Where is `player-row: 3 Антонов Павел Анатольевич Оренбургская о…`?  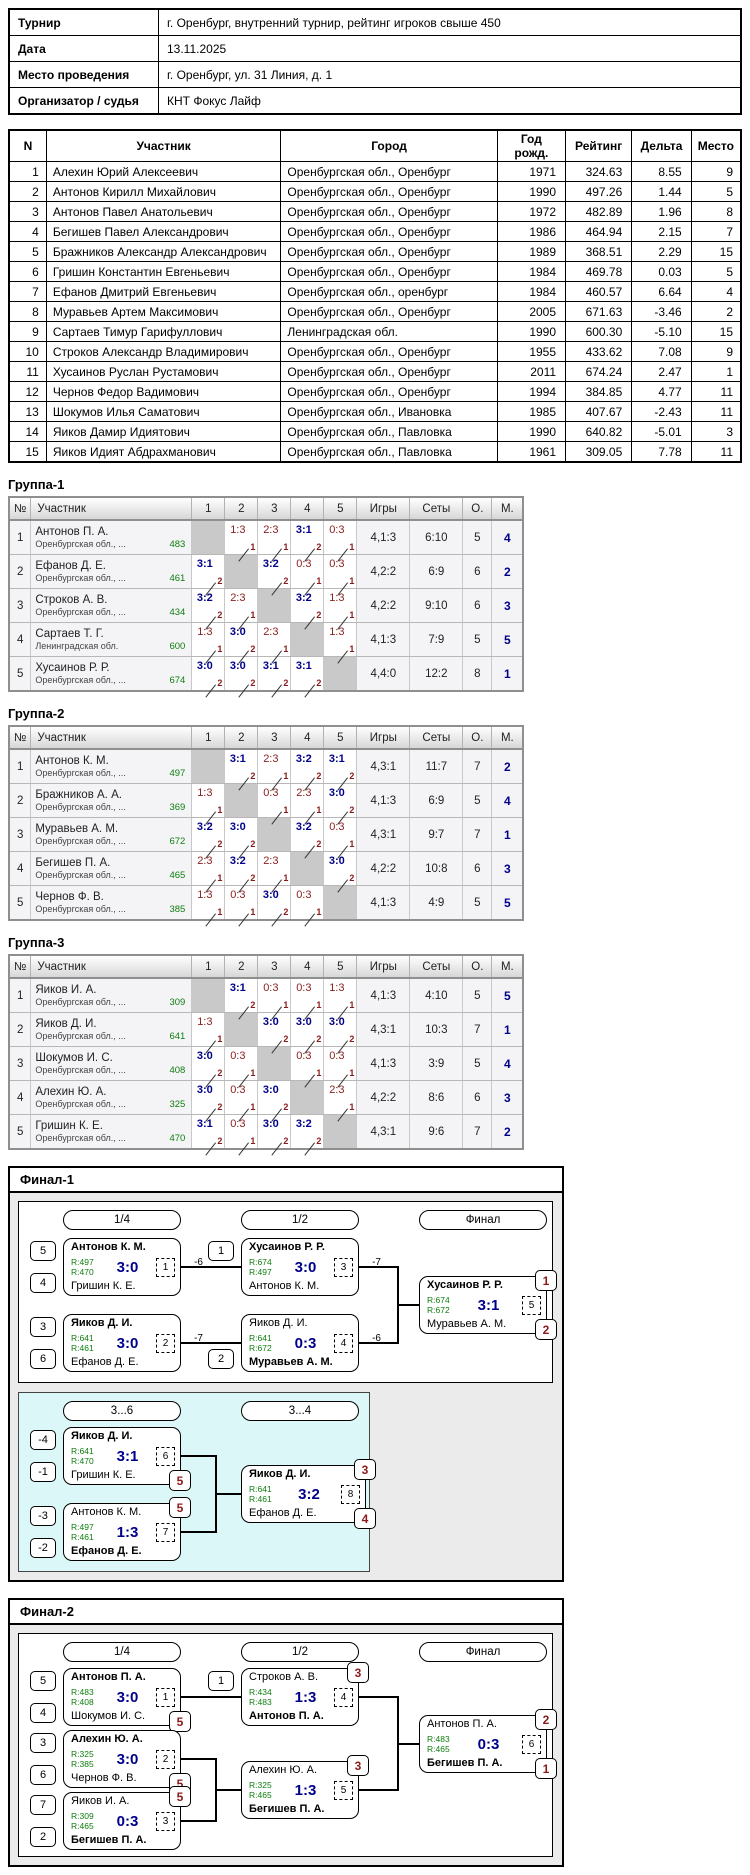
player-row: 3 Антонов Павел Анатольевич Оренбургская о… is located at coordinates (375, 211).